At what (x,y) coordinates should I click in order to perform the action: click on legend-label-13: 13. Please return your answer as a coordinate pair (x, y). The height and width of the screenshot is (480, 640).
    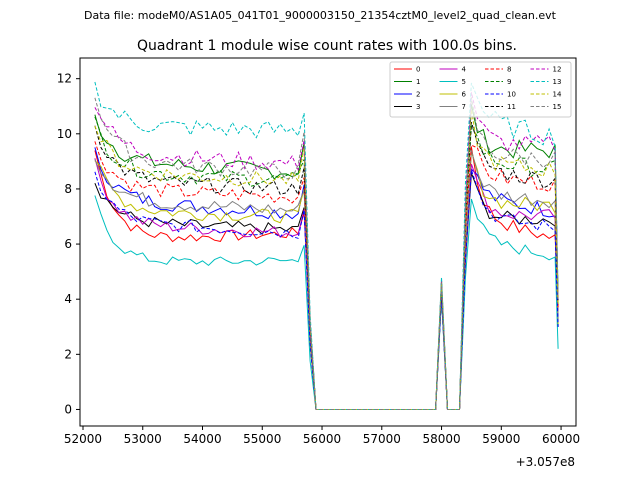
    Looking at the image, I should click on (557, 82).